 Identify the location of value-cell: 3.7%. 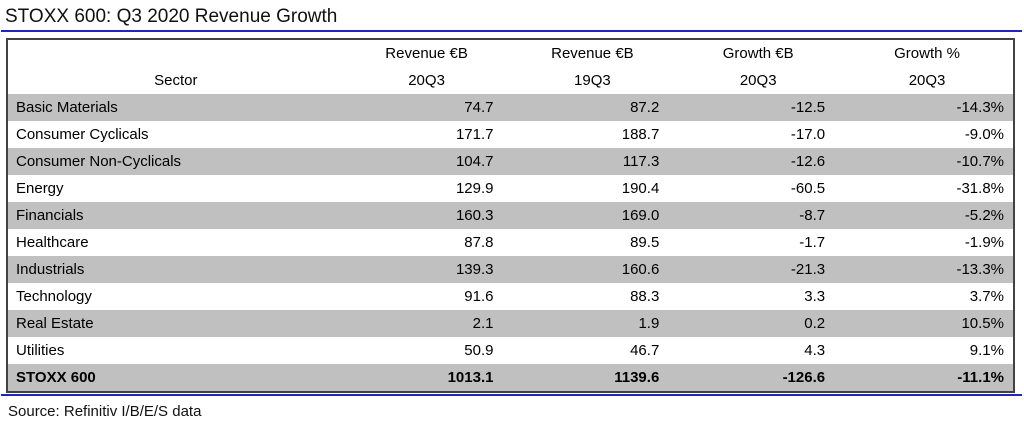
(986, 296).